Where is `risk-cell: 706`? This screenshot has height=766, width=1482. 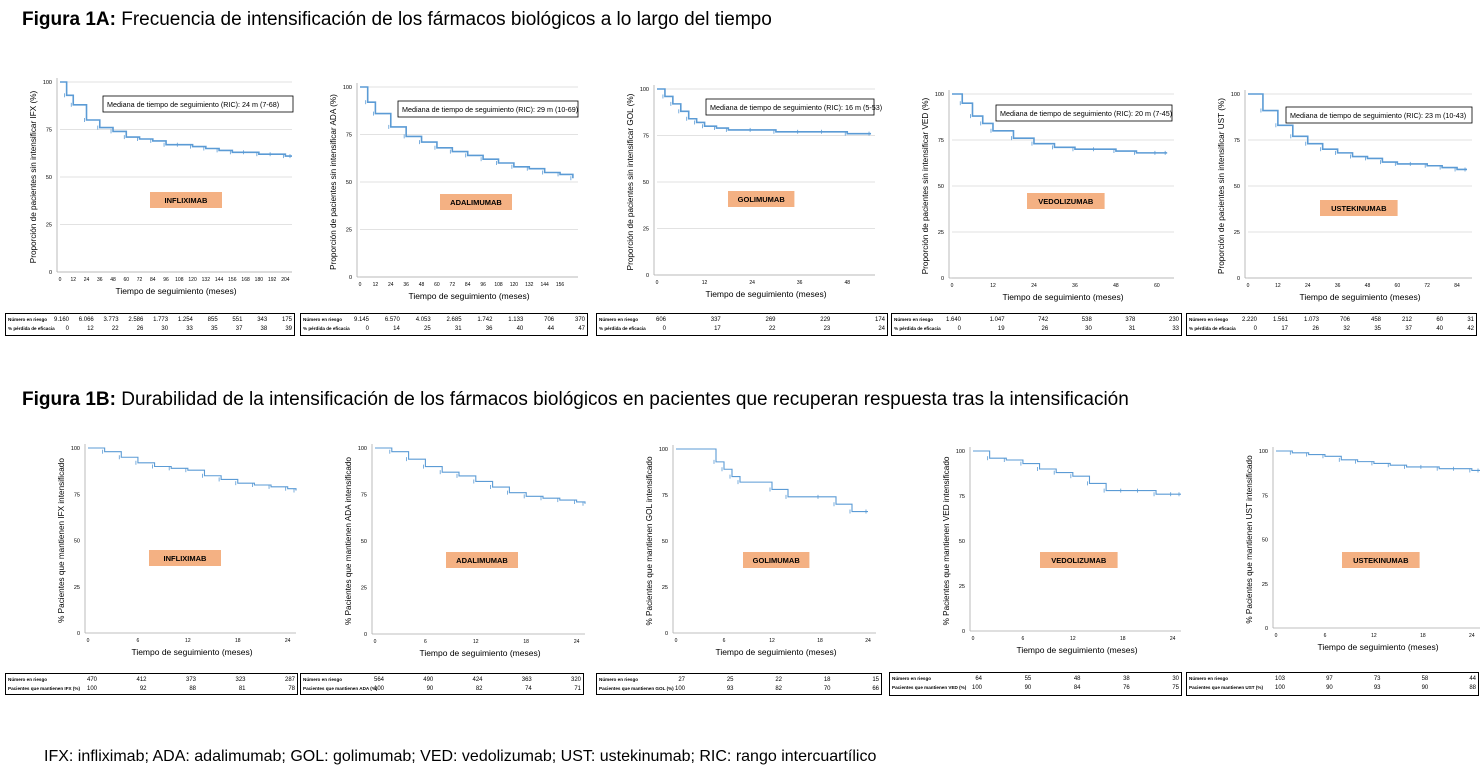
risk-cell: 706 is located at coordinates (1344, 320).